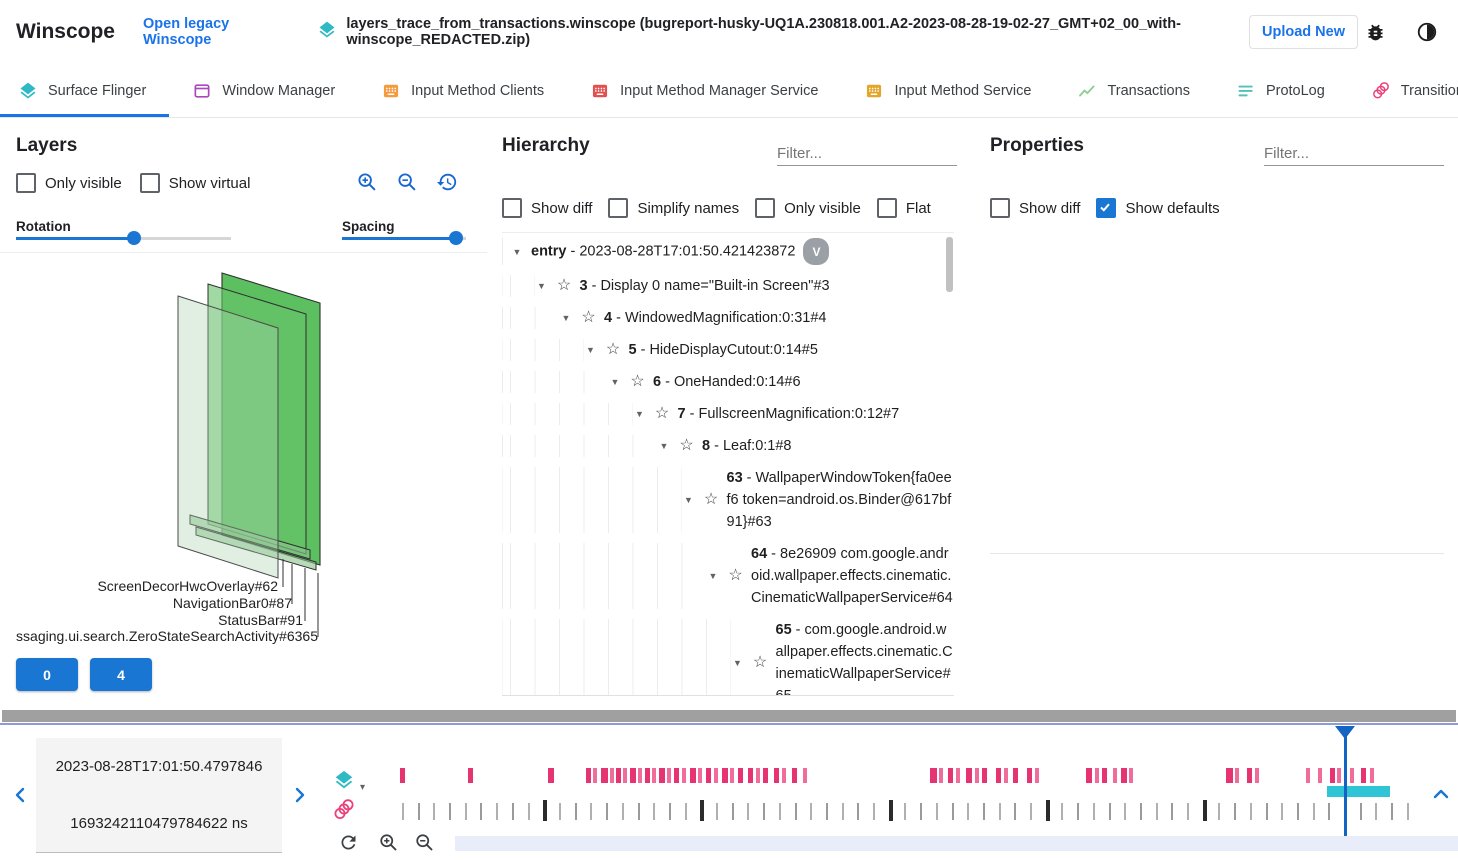  Describe the element at coordinates (123, 238) in the screenshot. I see `rotation-slider` at that location.